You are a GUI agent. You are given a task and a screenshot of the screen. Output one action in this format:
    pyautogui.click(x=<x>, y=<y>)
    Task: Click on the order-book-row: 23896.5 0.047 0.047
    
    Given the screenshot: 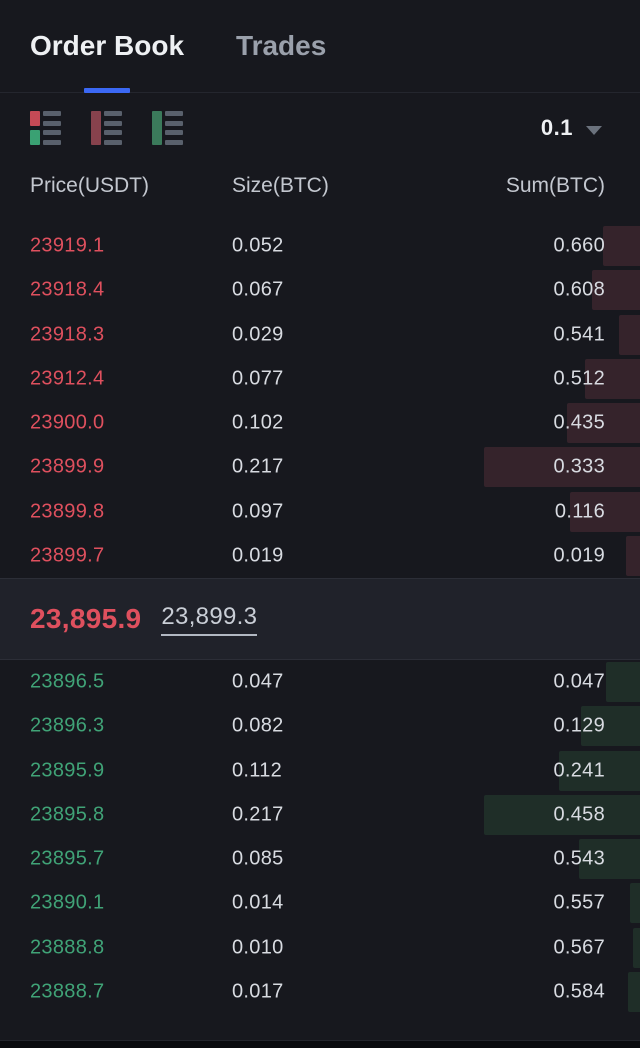 What is the action you would take?
    pyautogui.click(x=320, y=682)
    